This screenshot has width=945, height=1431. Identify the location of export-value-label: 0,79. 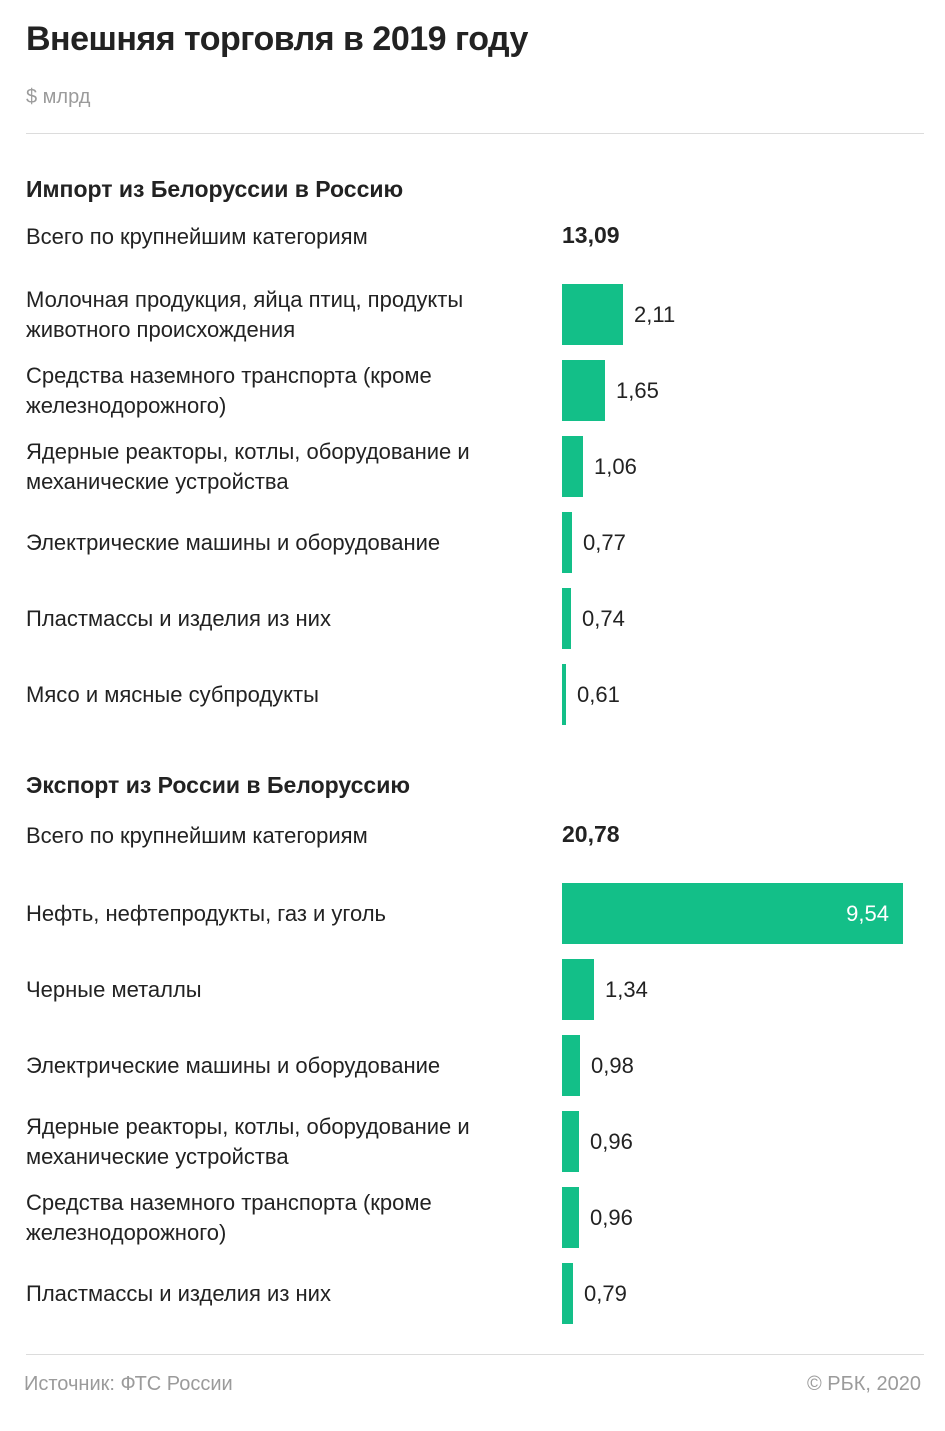
(605, 1293).